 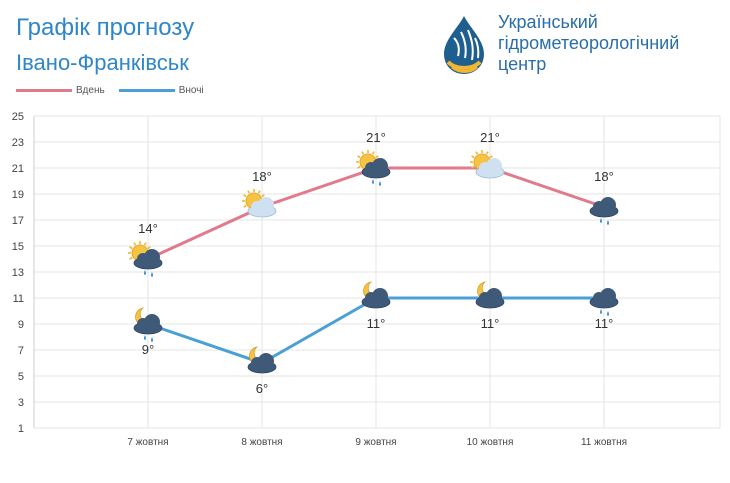 What do you see at coordinates (102, 62) in the screenshot?
I see `city-name: Івано-Франківськ` at bounding box center [102, 62].